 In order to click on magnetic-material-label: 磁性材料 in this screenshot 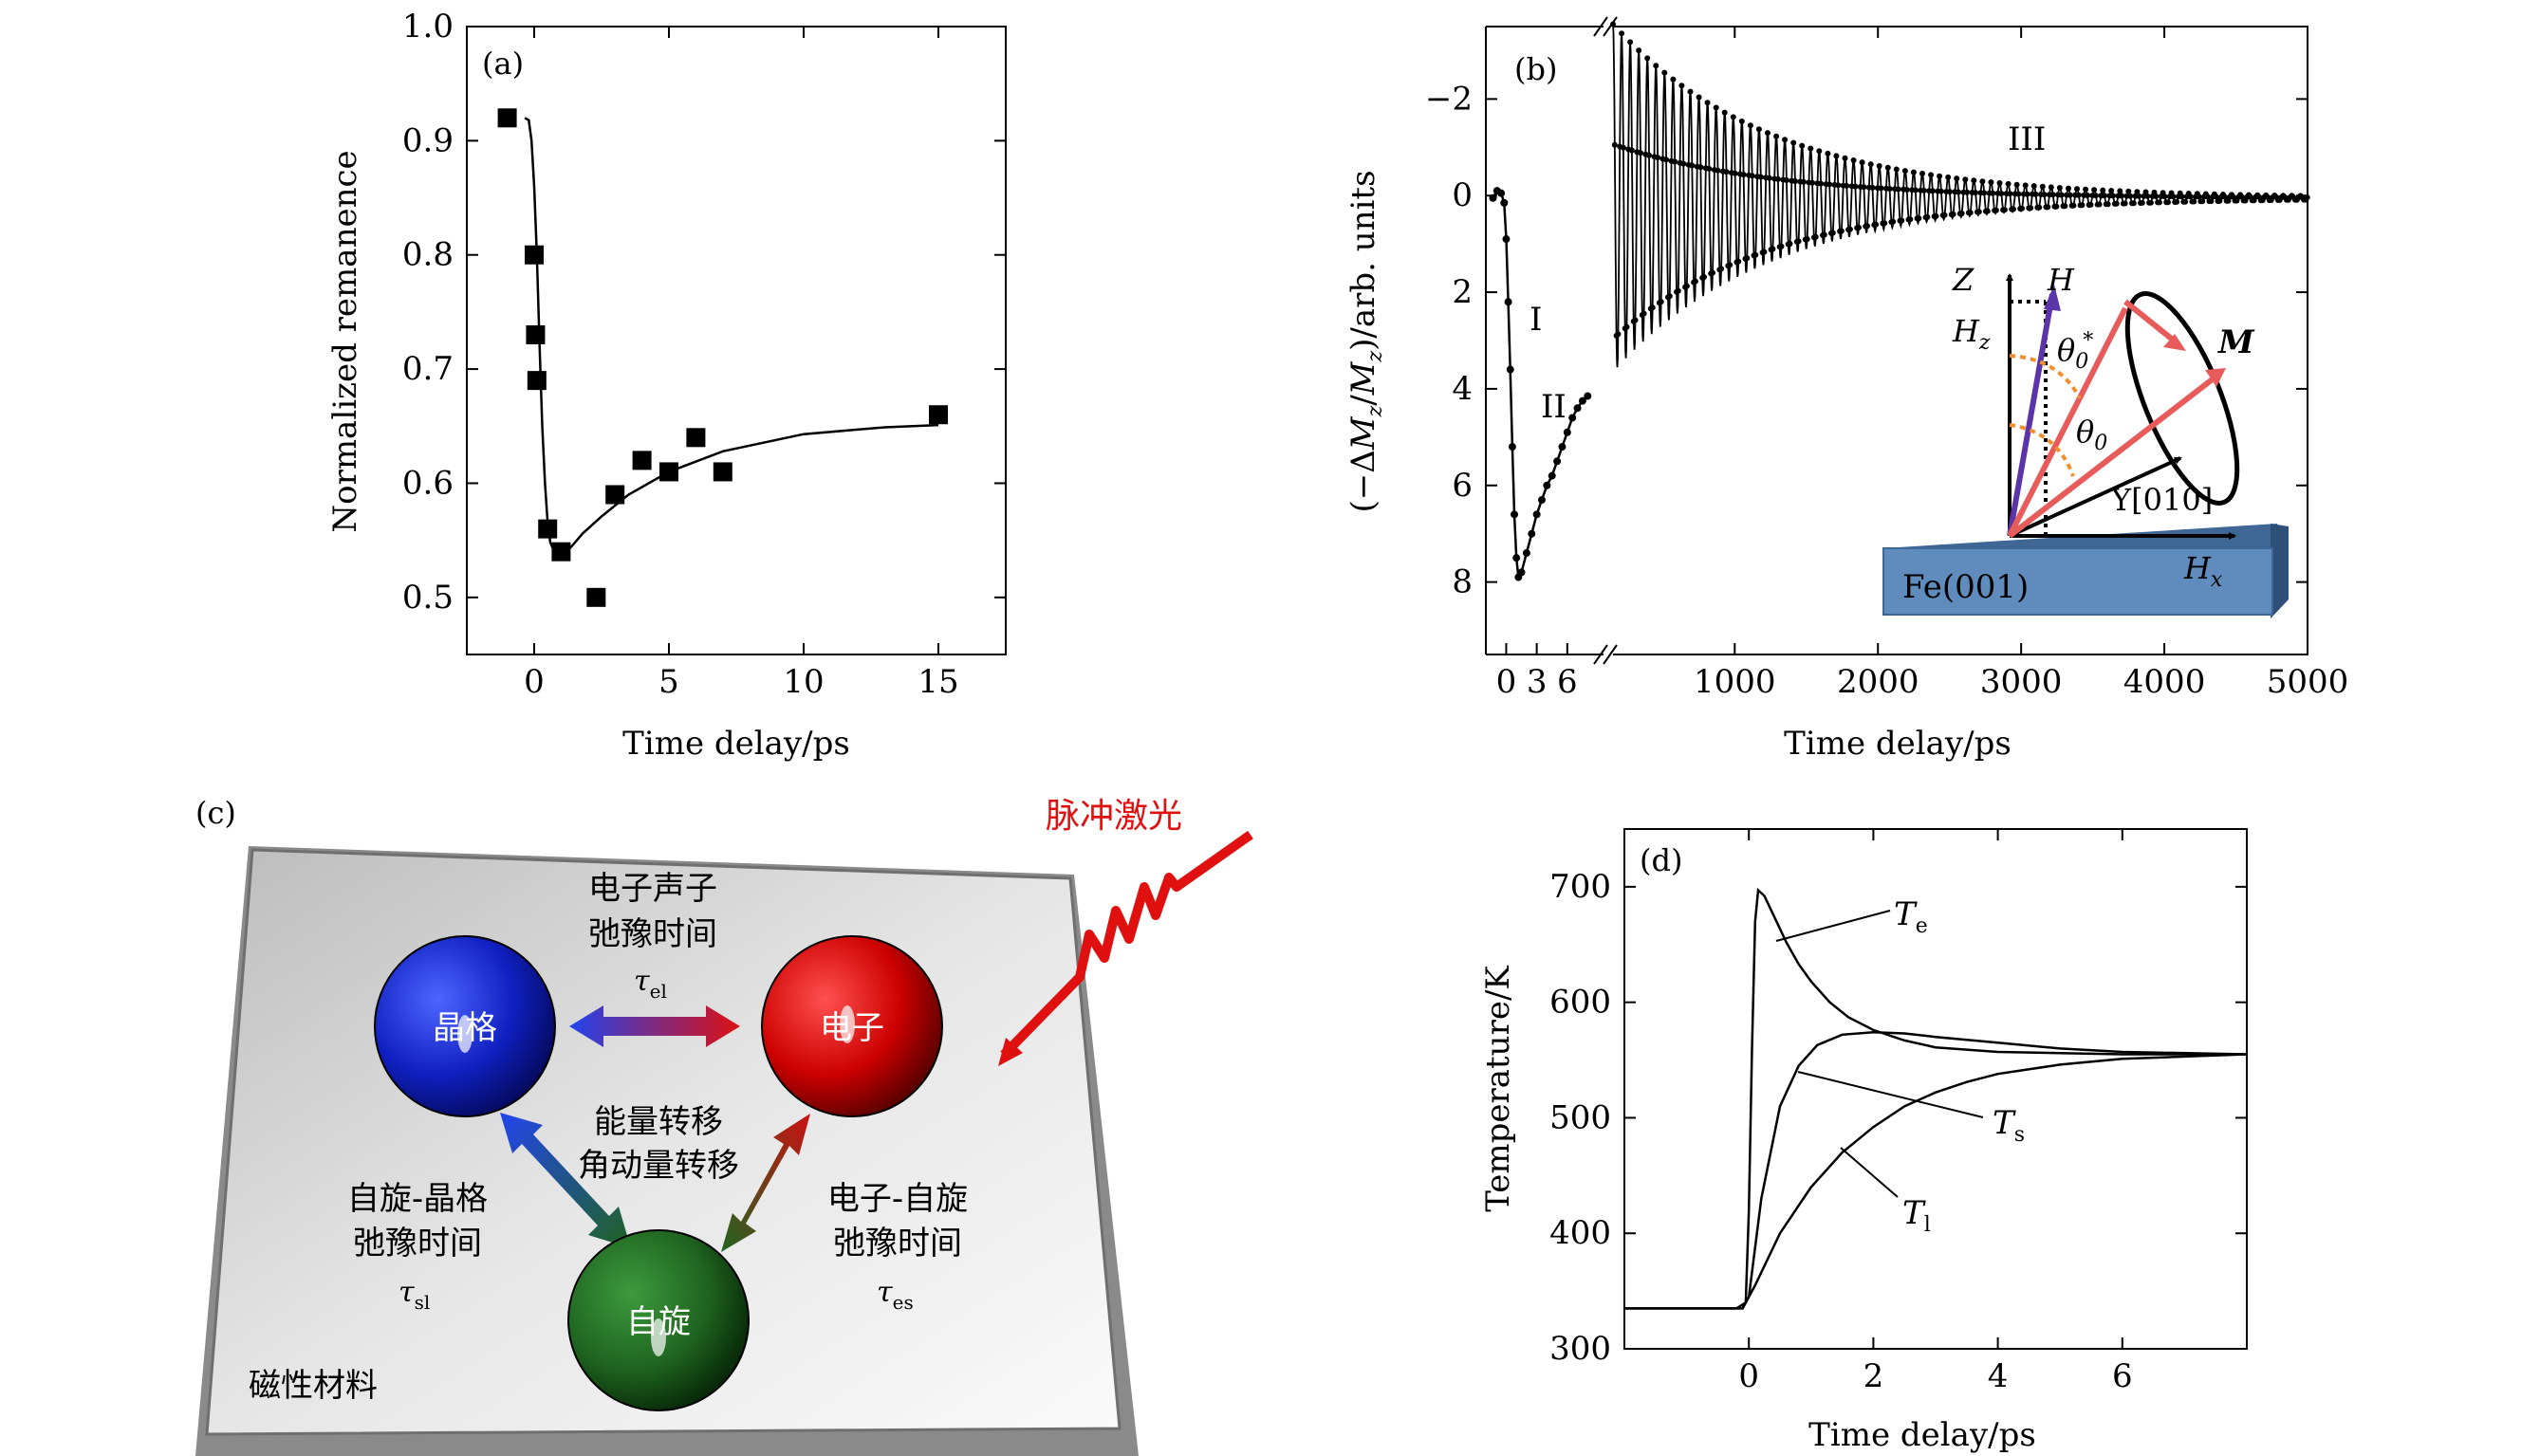, I will do `click(314, 1386)`.